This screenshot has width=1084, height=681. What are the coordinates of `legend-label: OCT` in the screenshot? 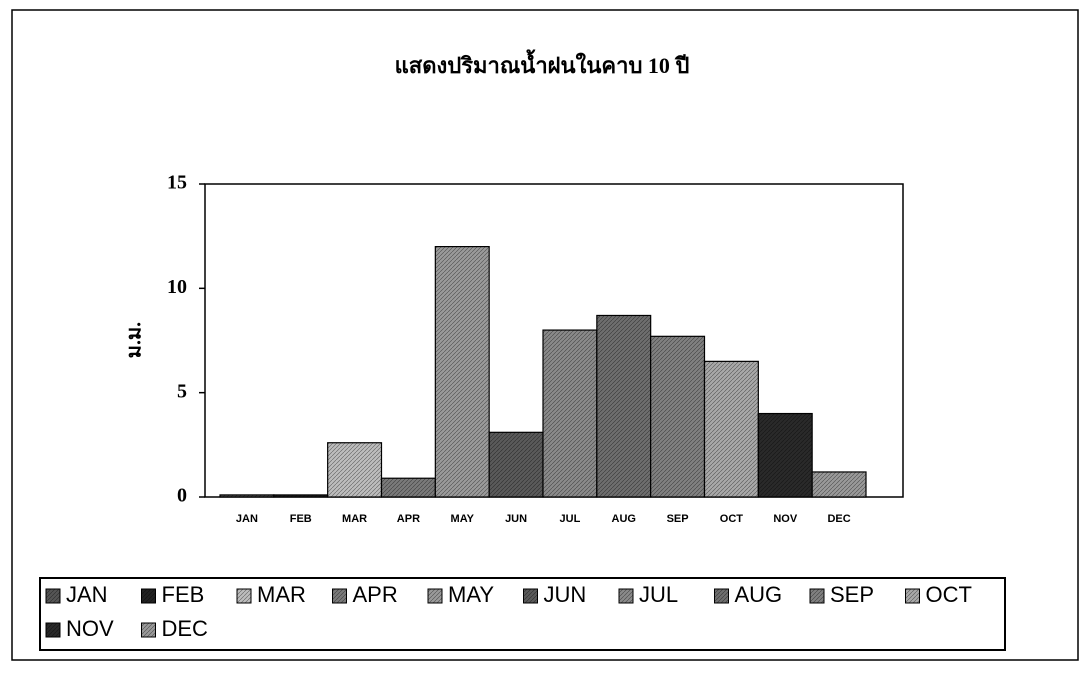 It's located at (949, 594).